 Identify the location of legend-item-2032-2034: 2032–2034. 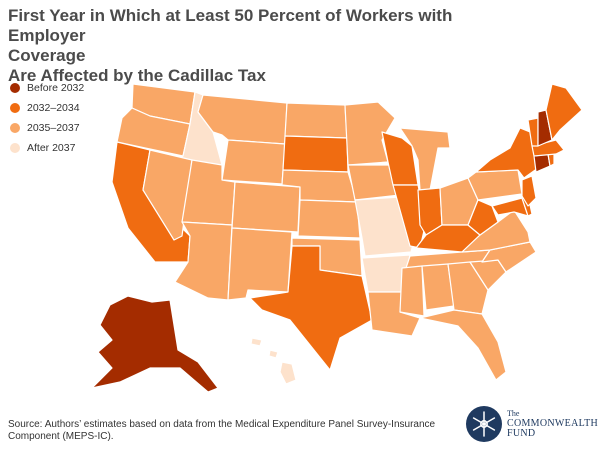
(47, 107).